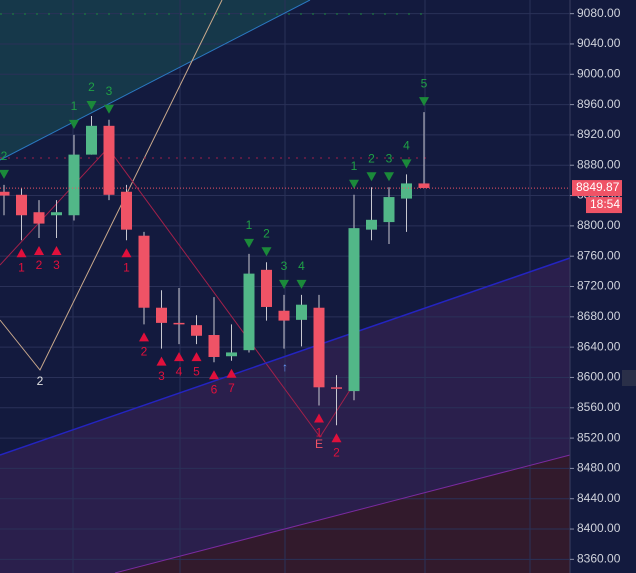  What do you see at coordinates (629, 378) in the screenshot?
I see `scroll-tab` at bounding box center [629, 378].